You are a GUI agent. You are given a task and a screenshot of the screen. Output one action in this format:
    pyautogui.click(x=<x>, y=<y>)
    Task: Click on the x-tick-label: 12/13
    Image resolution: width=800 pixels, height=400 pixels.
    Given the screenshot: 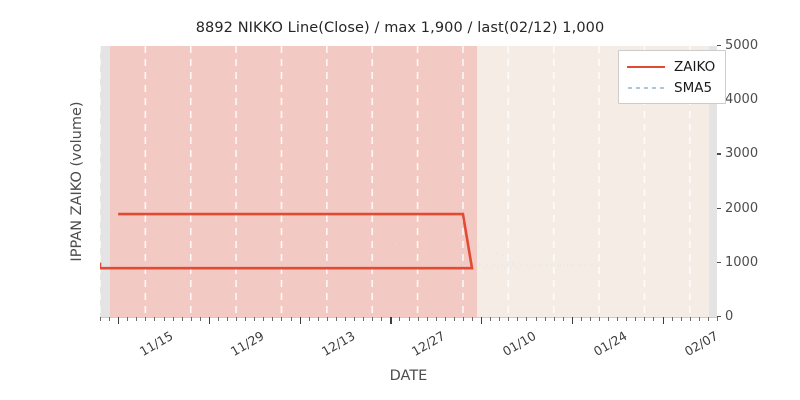 What is the action you would take?
    pyautogui.click(x=338, y=344)
    